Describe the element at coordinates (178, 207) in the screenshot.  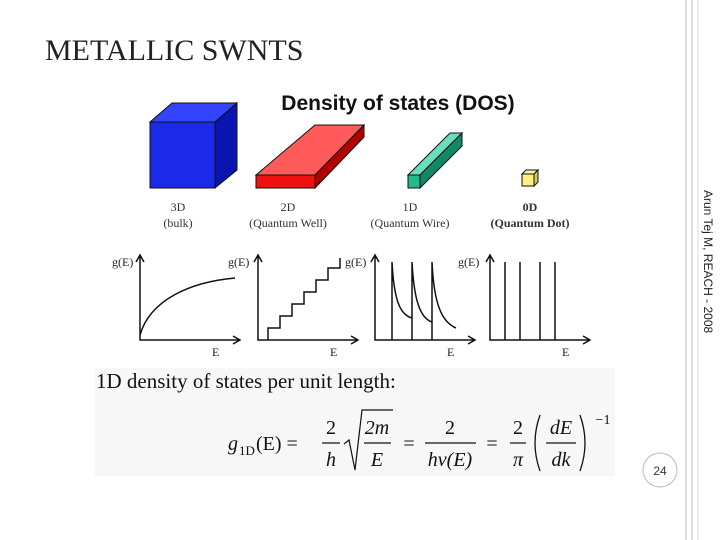
I see `dim-name: 3D` at that location.